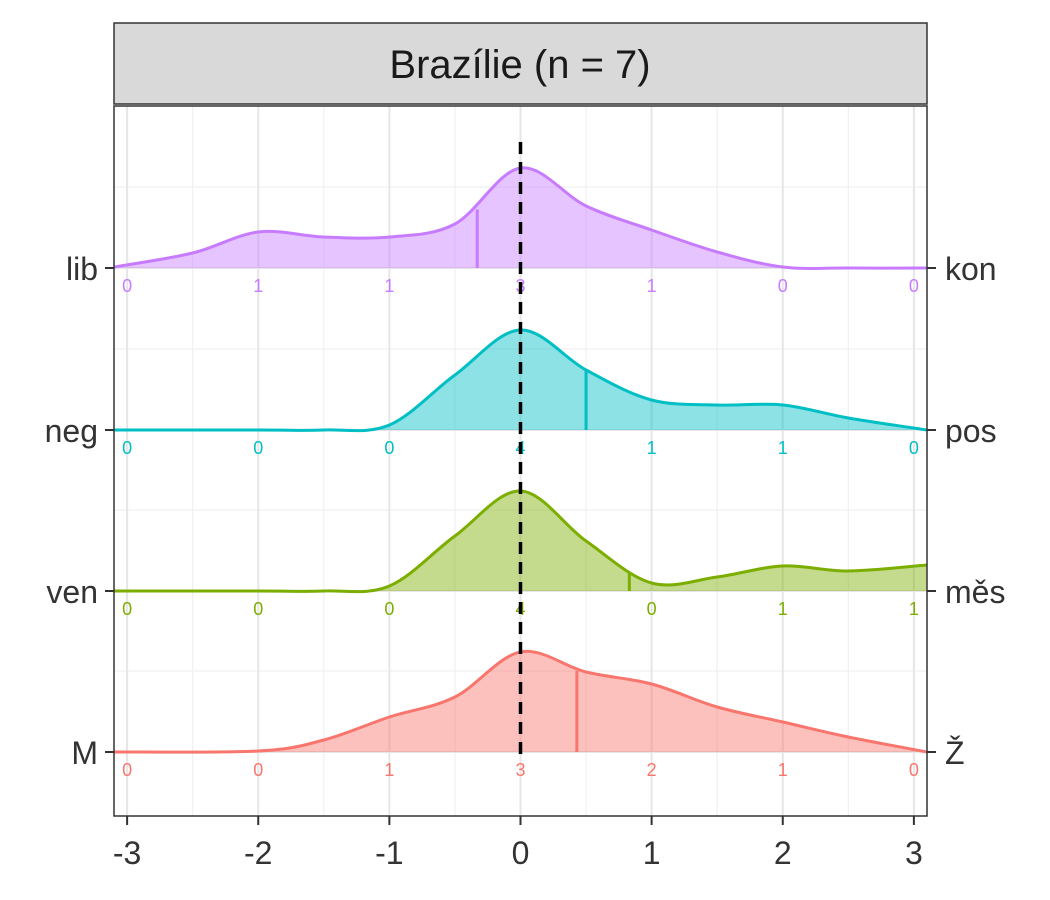 Image resolution: width=1050 pixels, height=900 pixels. I want to click on y-label-left: ven, so click(72, 592).